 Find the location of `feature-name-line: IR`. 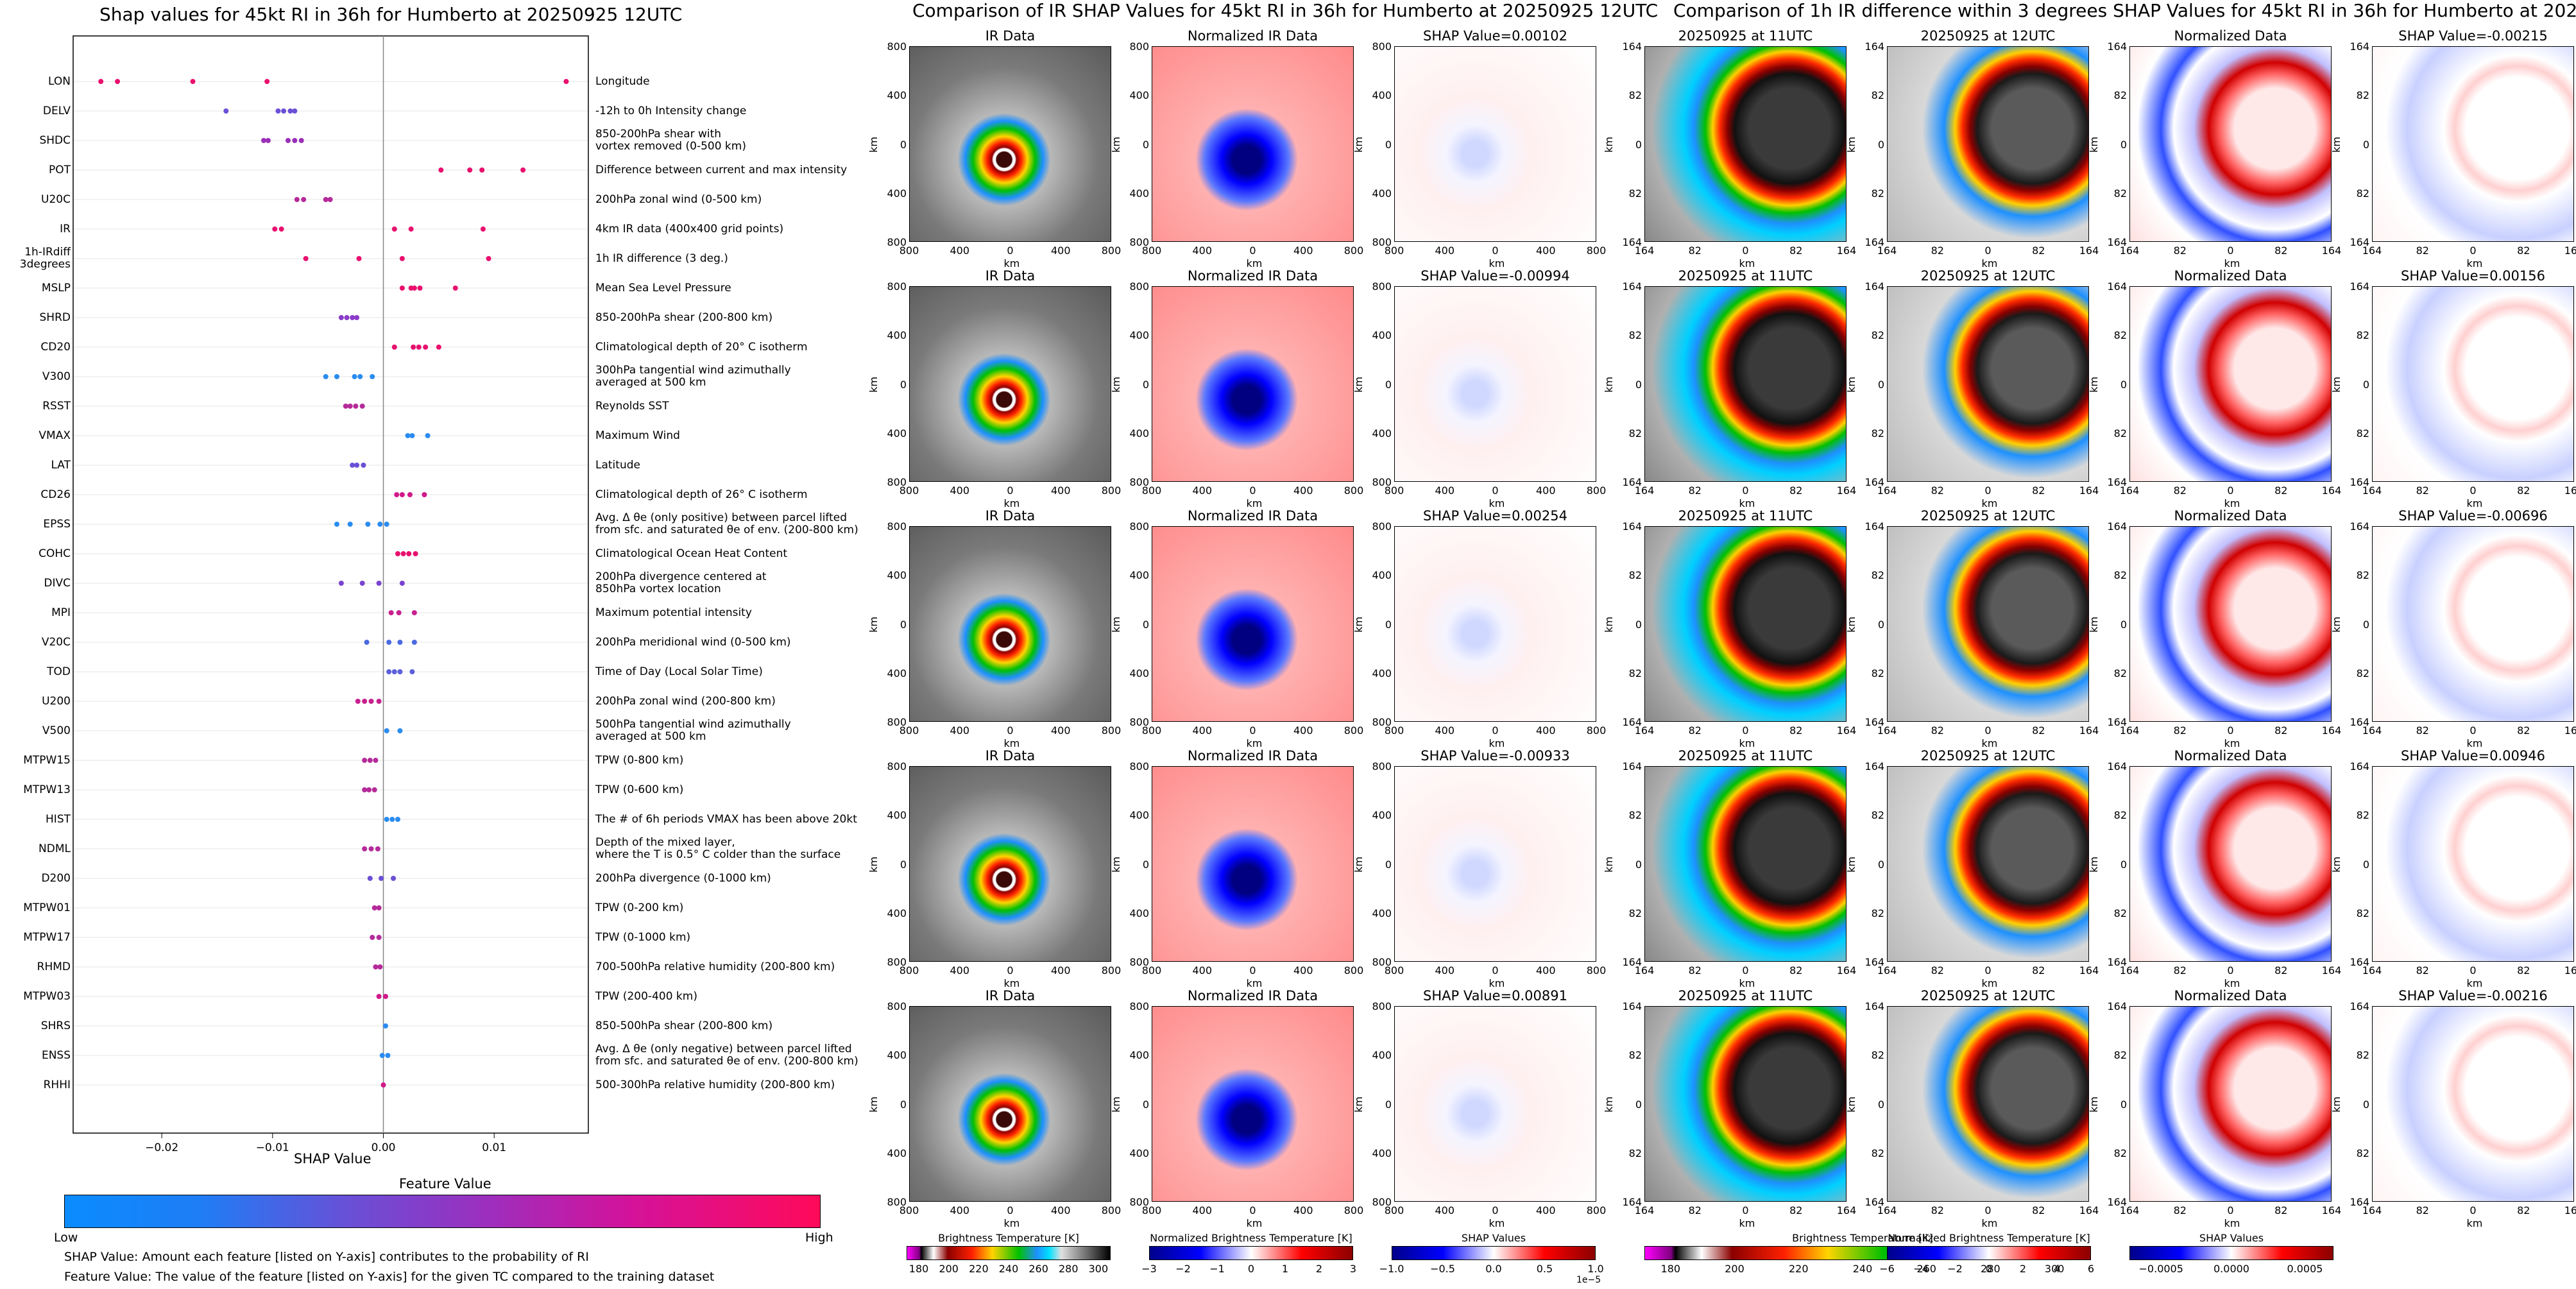

feature-name-line: IR is located at coordinates (65, 229).